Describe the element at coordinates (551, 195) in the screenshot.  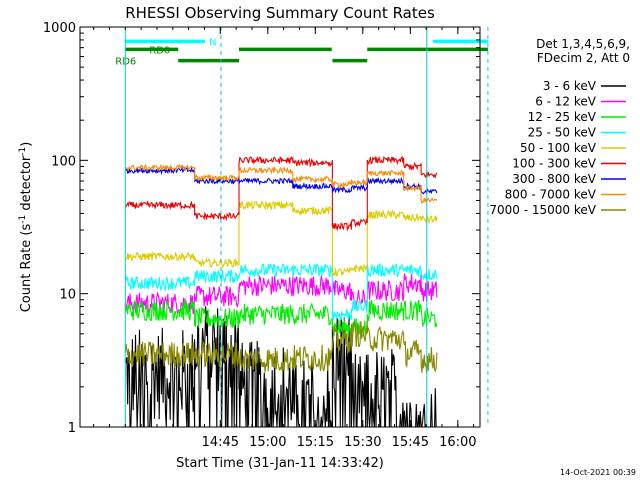
I see `legend-label: 800 - 7000 keV` at that location.